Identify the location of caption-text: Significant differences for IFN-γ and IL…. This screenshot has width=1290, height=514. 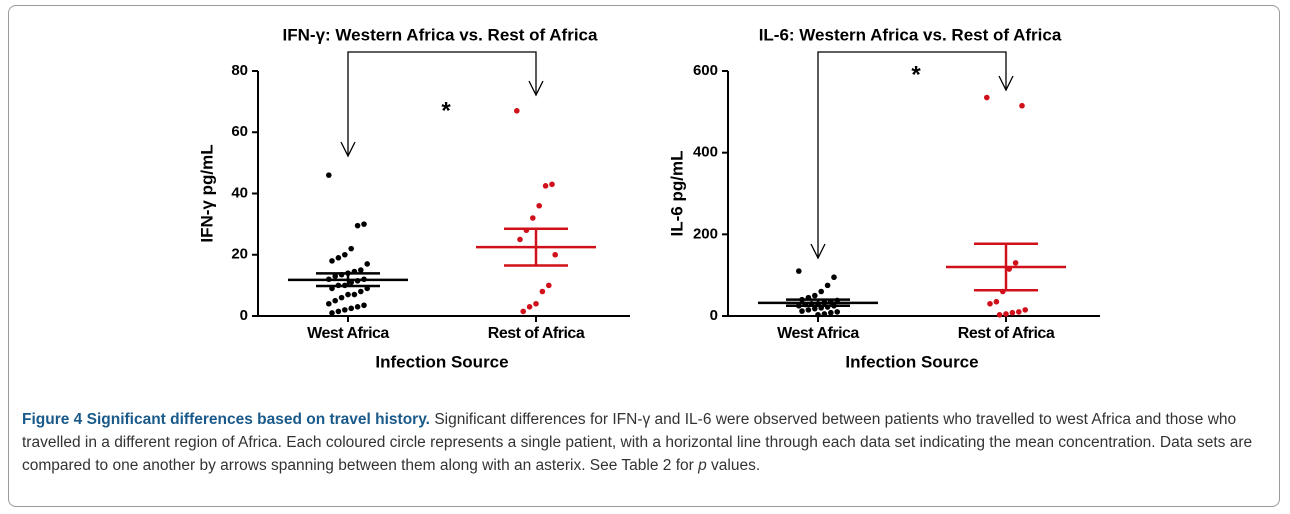
(637, 442).